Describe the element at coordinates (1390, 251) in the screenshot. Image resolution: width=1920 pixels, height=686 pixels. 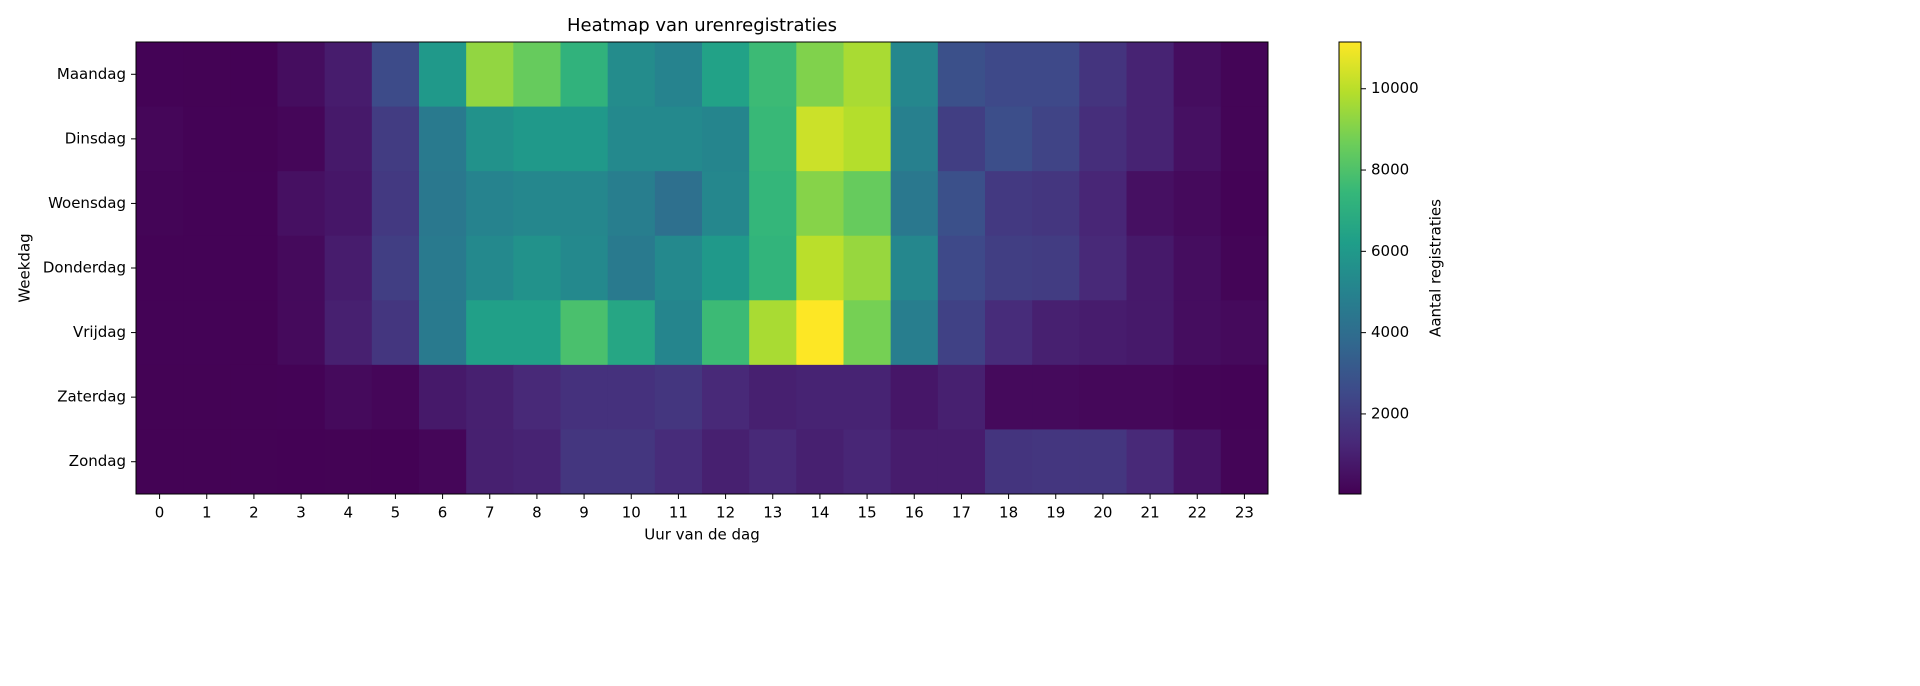
I see `colorbar-tick-label: 6000` at that location.